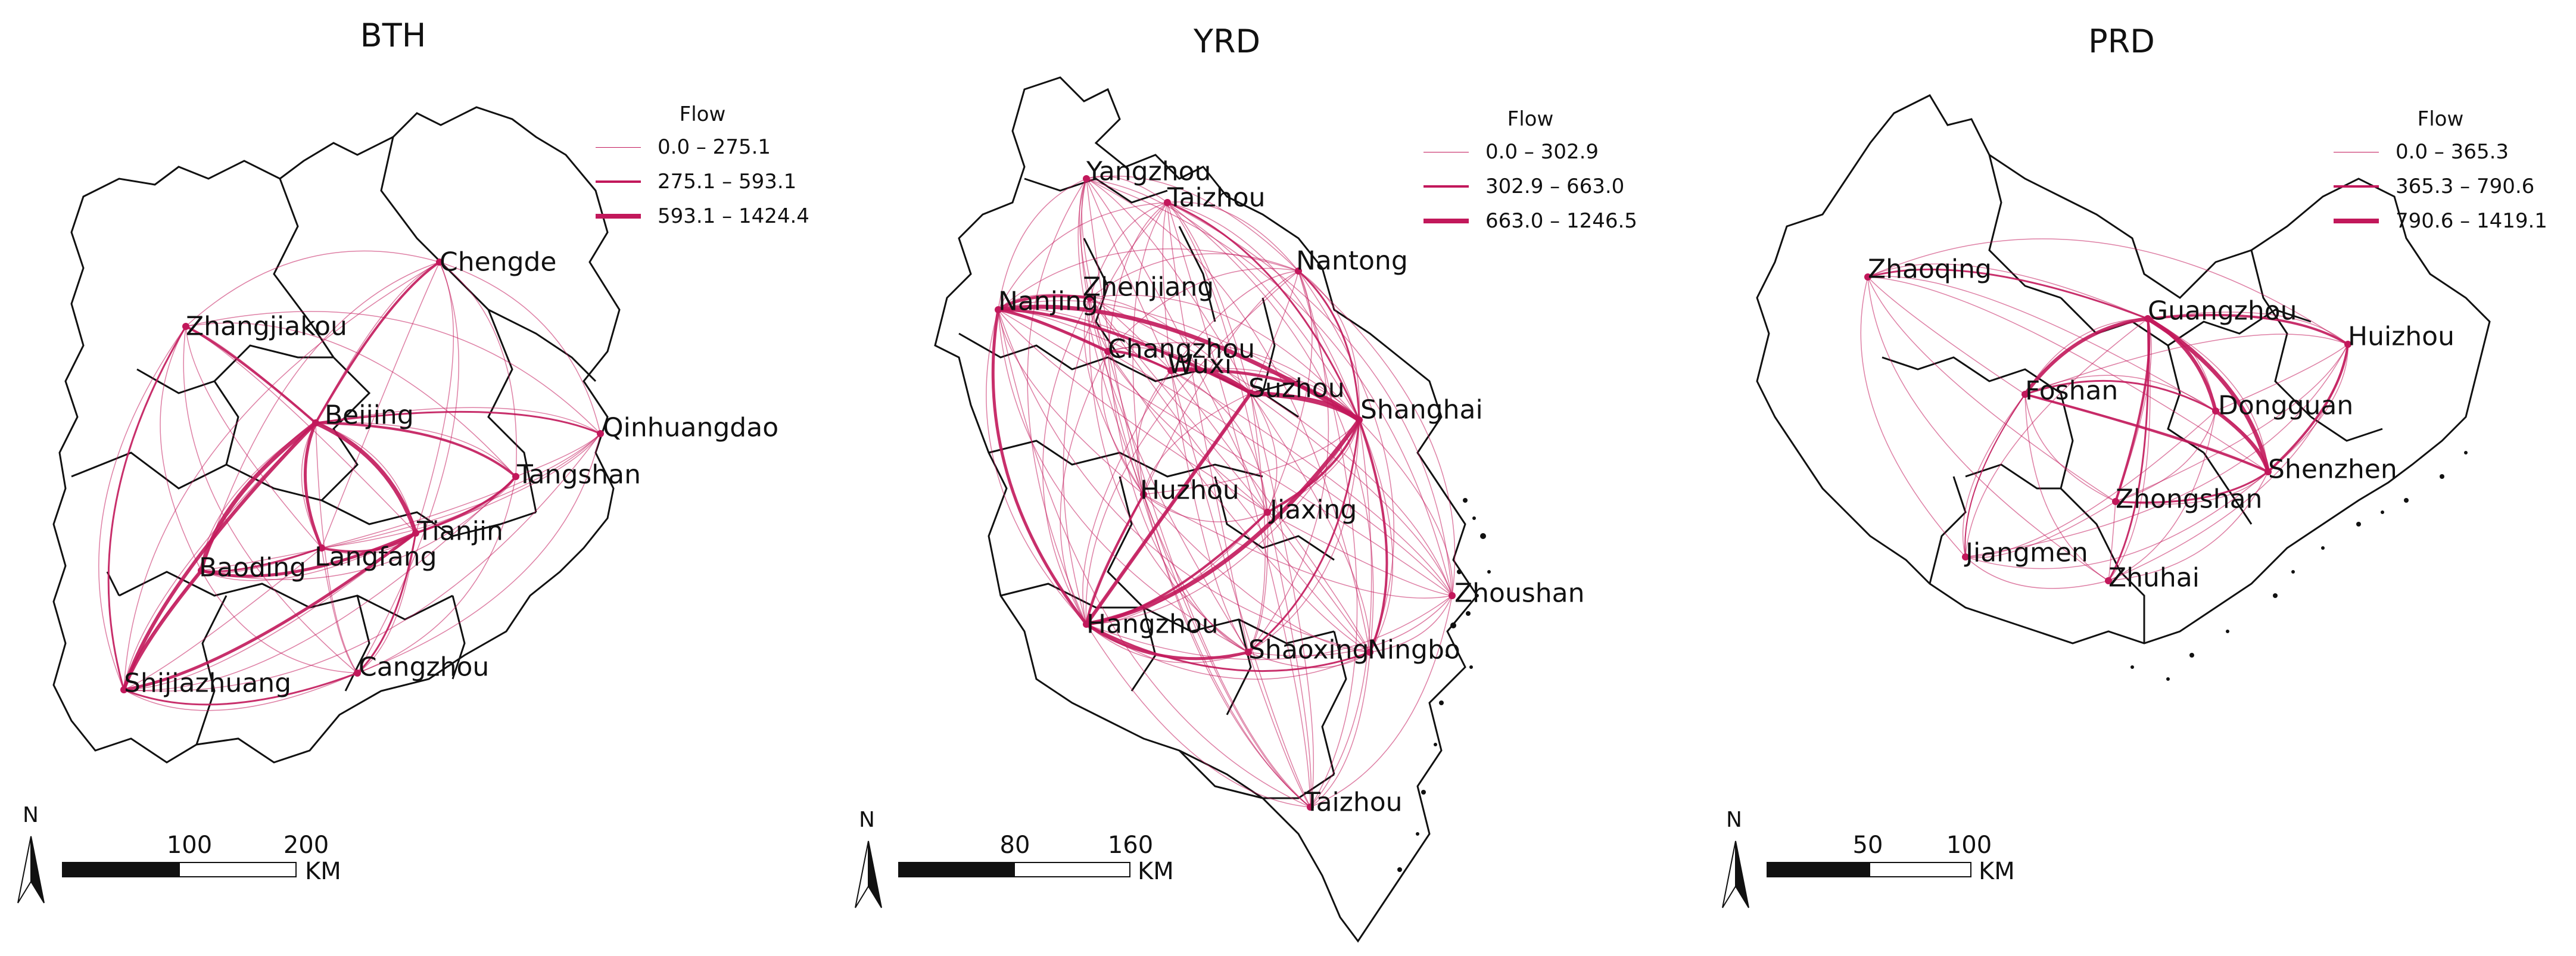  Describe the element at coordinates (1997, 872) in the screenshot. I see `scale-unit: KM` at that location.